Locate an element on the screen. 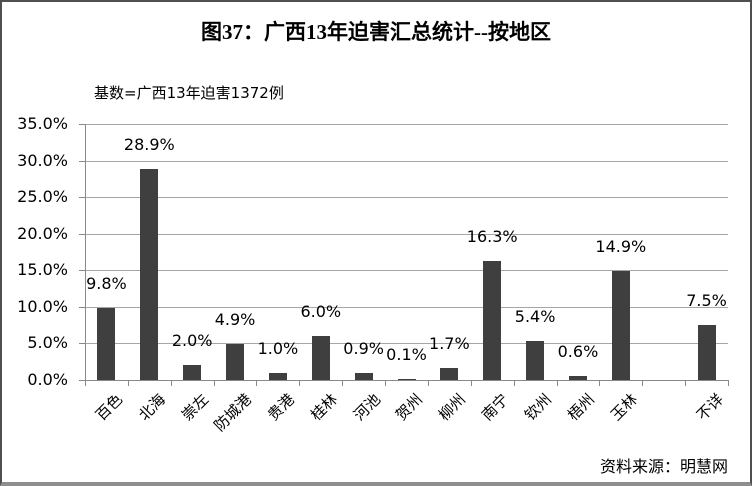 This screenshot has width=752, height=486. y-axis-line is located at coordinates (85, 252).